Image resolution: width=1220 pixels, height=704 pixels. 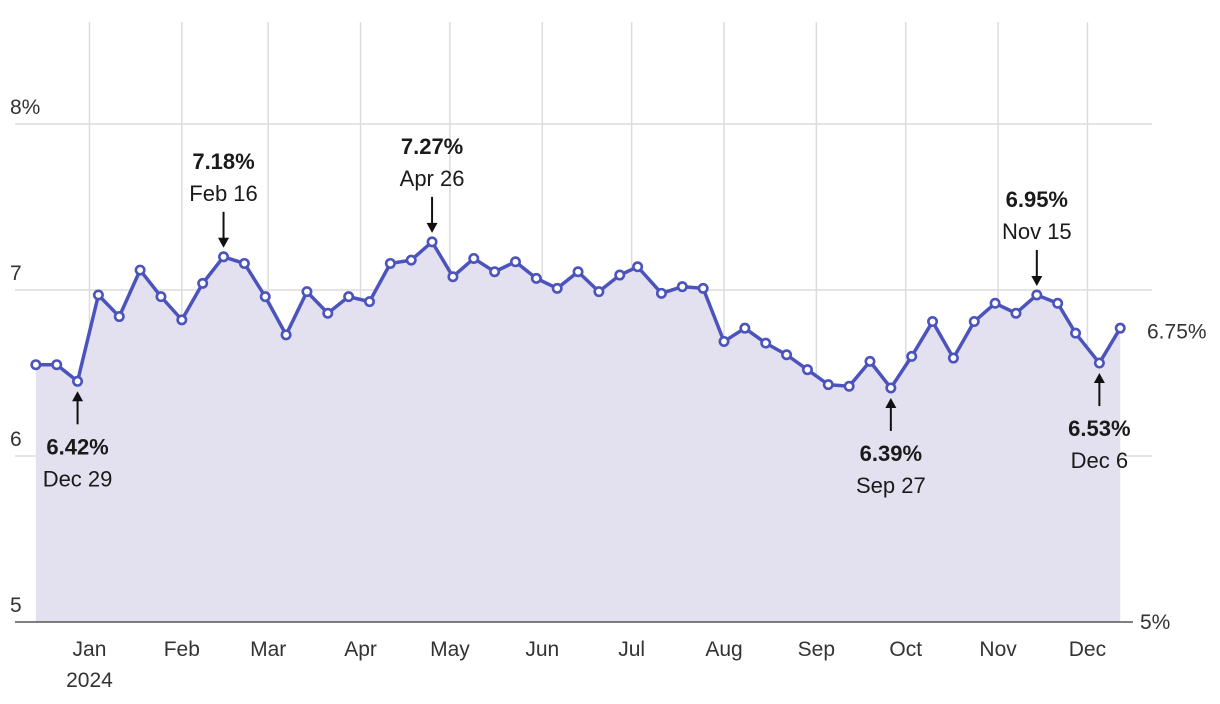 What do you see at coordinates (542, 649) in the screenshot?
I see `x-tick-label: Jun` at bounding box center [542, 649].